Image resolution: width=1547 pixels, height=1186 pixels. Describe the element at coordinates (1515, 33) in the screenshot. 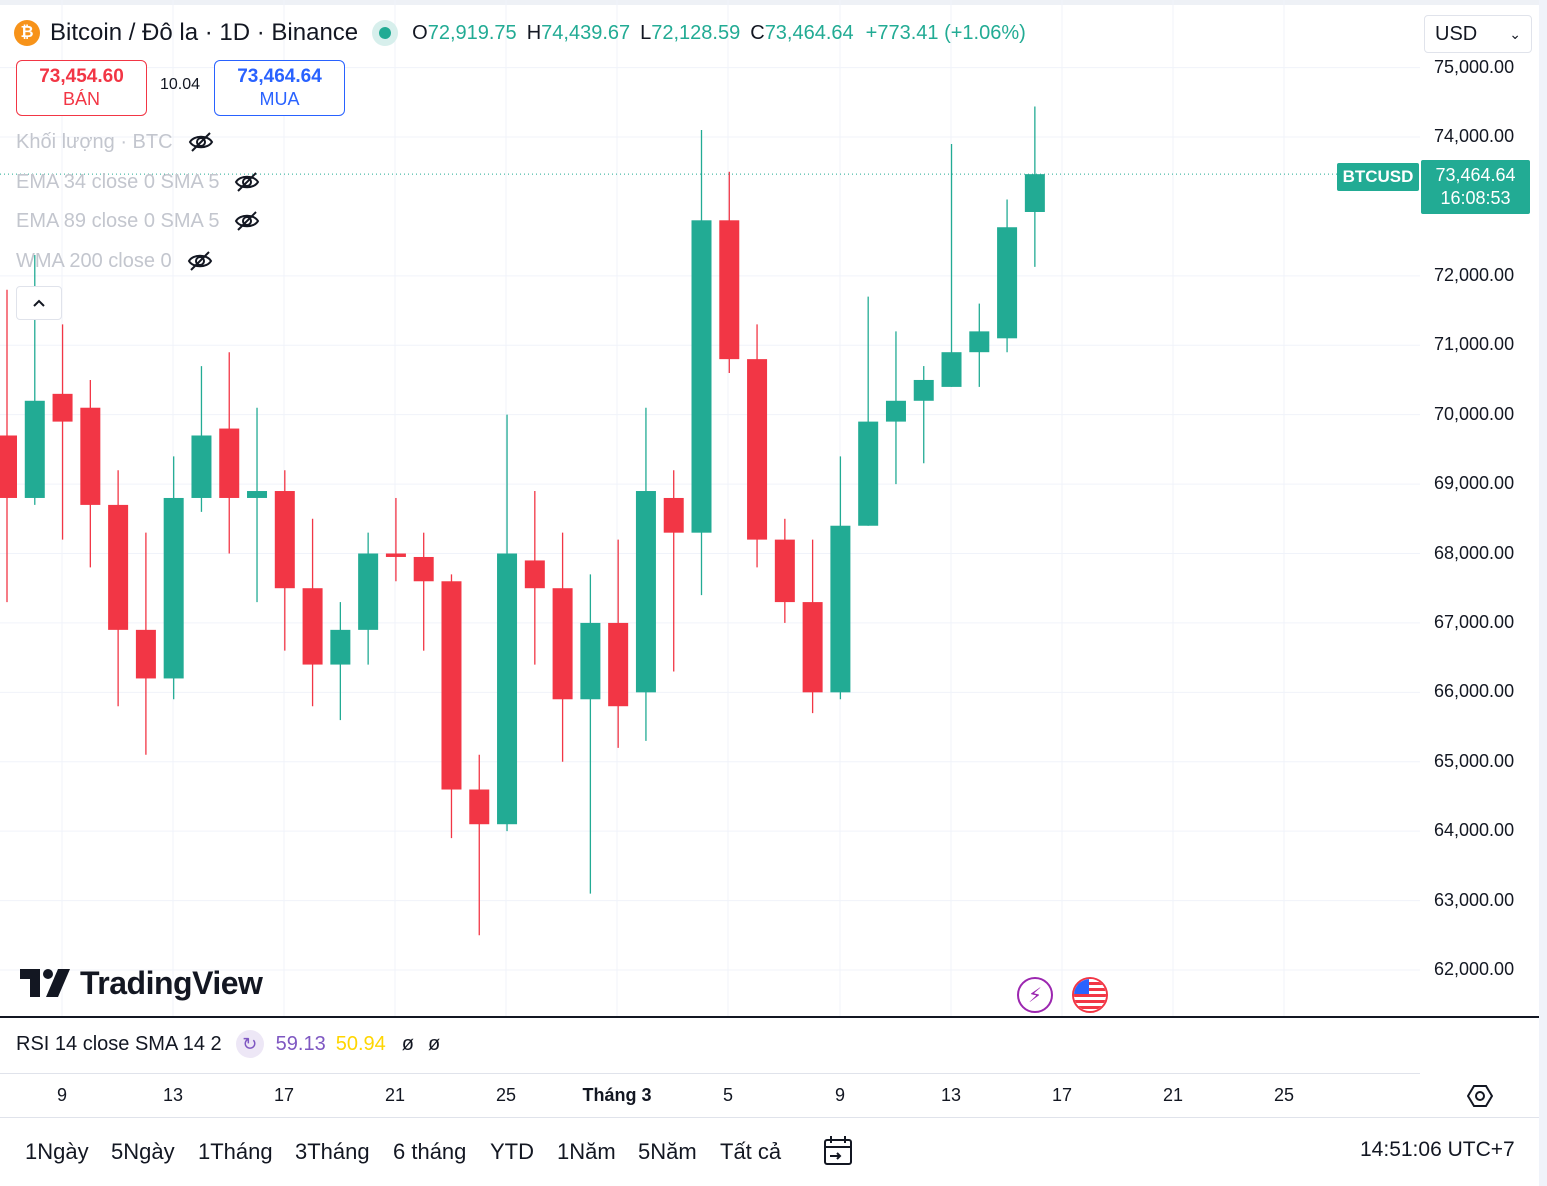

I see `chevron-down-icon: ⌄` at that location.